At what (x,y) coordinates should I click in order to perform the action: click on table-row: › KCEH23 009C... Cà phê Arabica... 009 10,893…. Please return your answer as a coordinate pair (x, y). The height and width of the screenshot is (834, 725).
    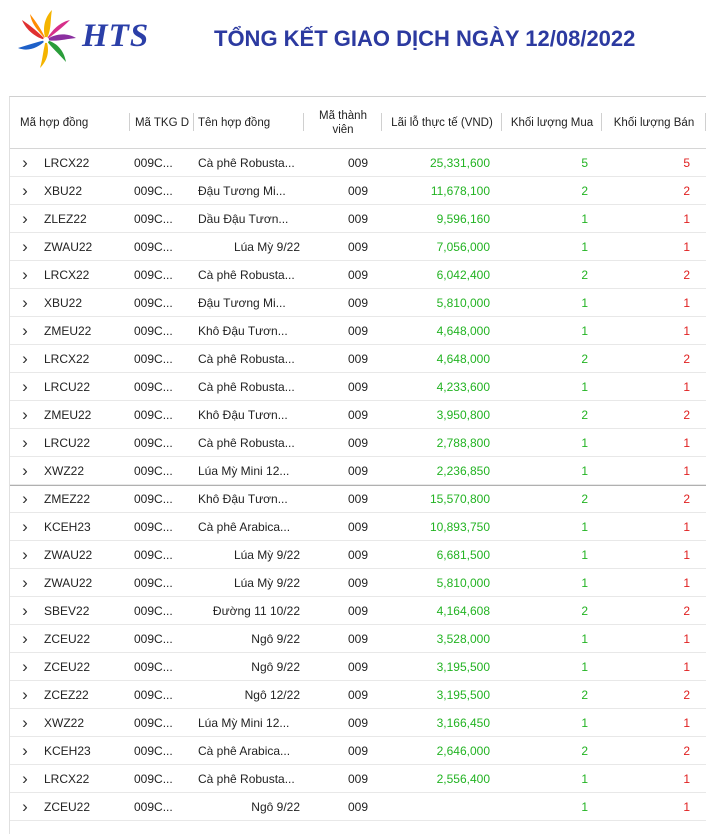
    Looking at the image, I should click on (358, 527).